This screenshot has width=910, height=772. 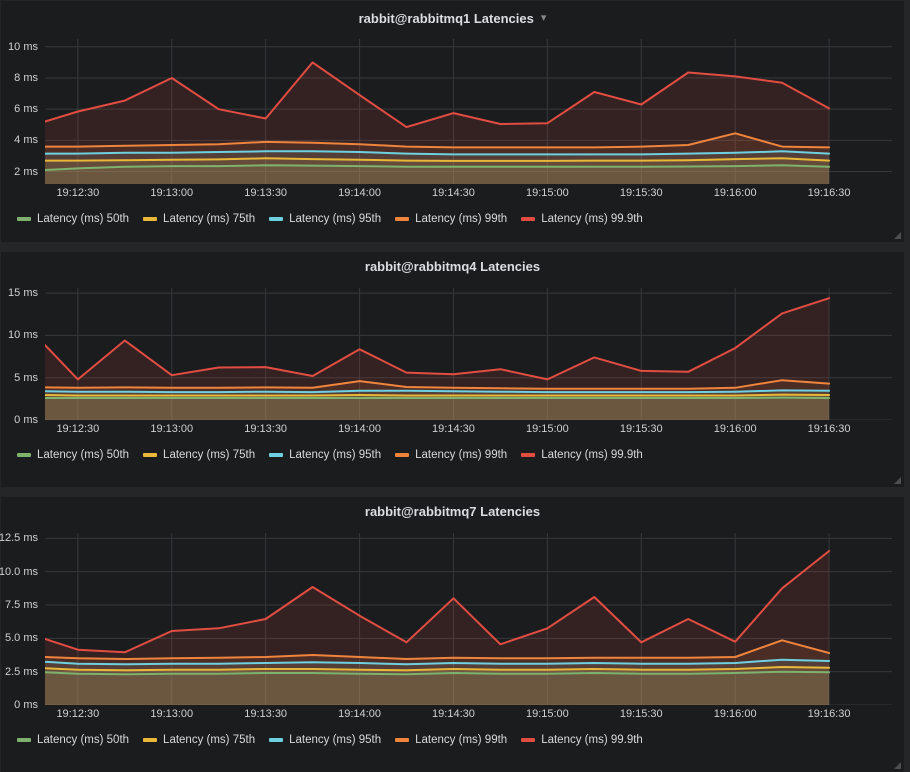 I want to click on panel-header: rabbit@rabbitmq7 Latencies ▾, so click(x=452, y=511).